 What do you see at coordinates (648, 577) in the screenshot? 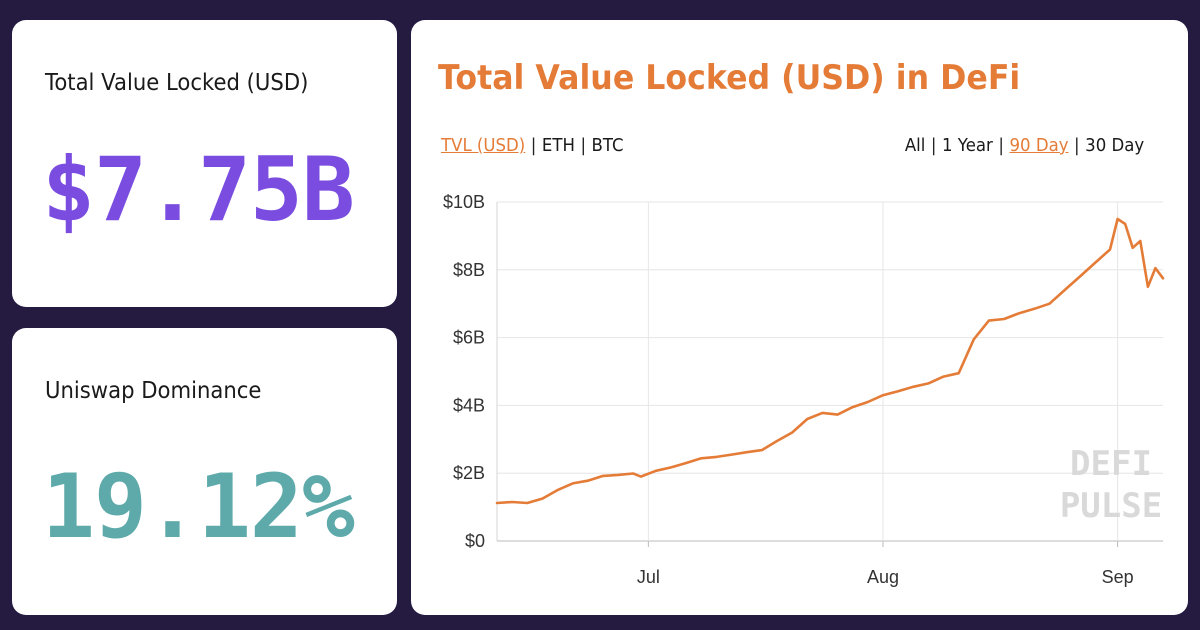
I see `x-tick-label: Jul` at bounding box center [648, 577].